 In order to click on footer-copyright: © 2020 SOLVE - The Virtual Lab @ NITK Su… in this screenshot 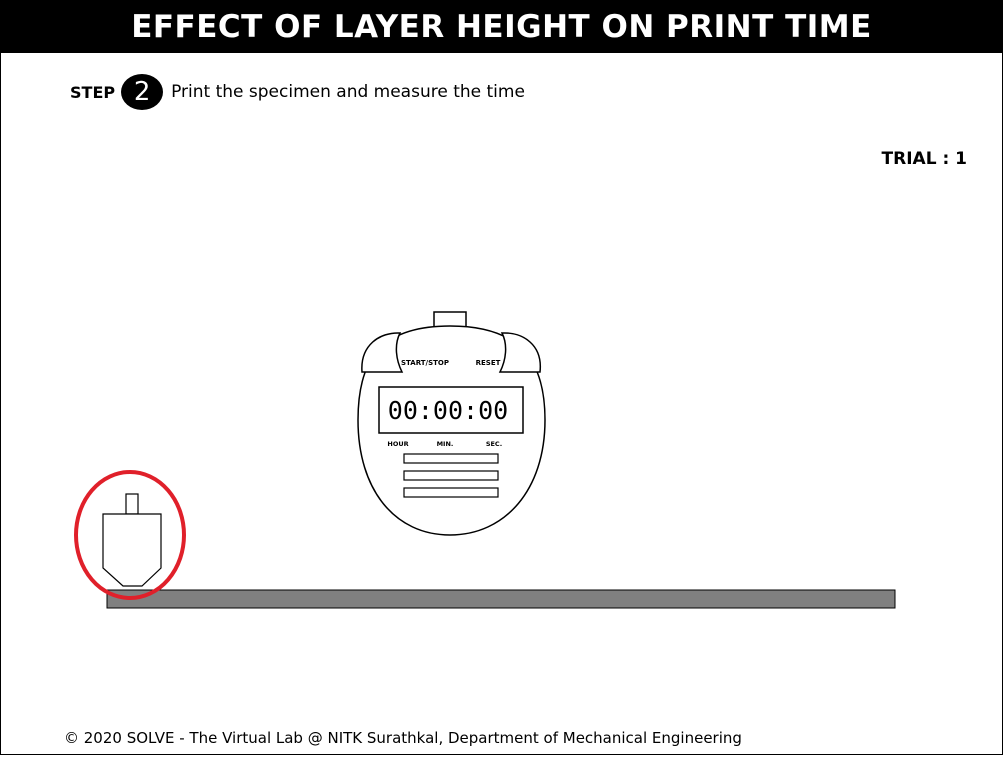, I will do `click(403, 738)`.